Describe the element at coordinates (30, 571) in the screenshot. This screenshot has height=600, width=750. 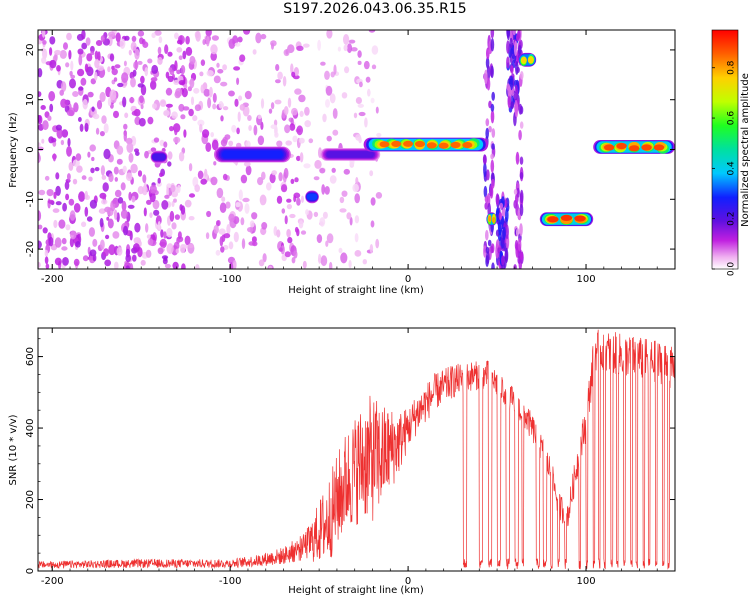
I see `snr-y-tick-label: 0` at that location.